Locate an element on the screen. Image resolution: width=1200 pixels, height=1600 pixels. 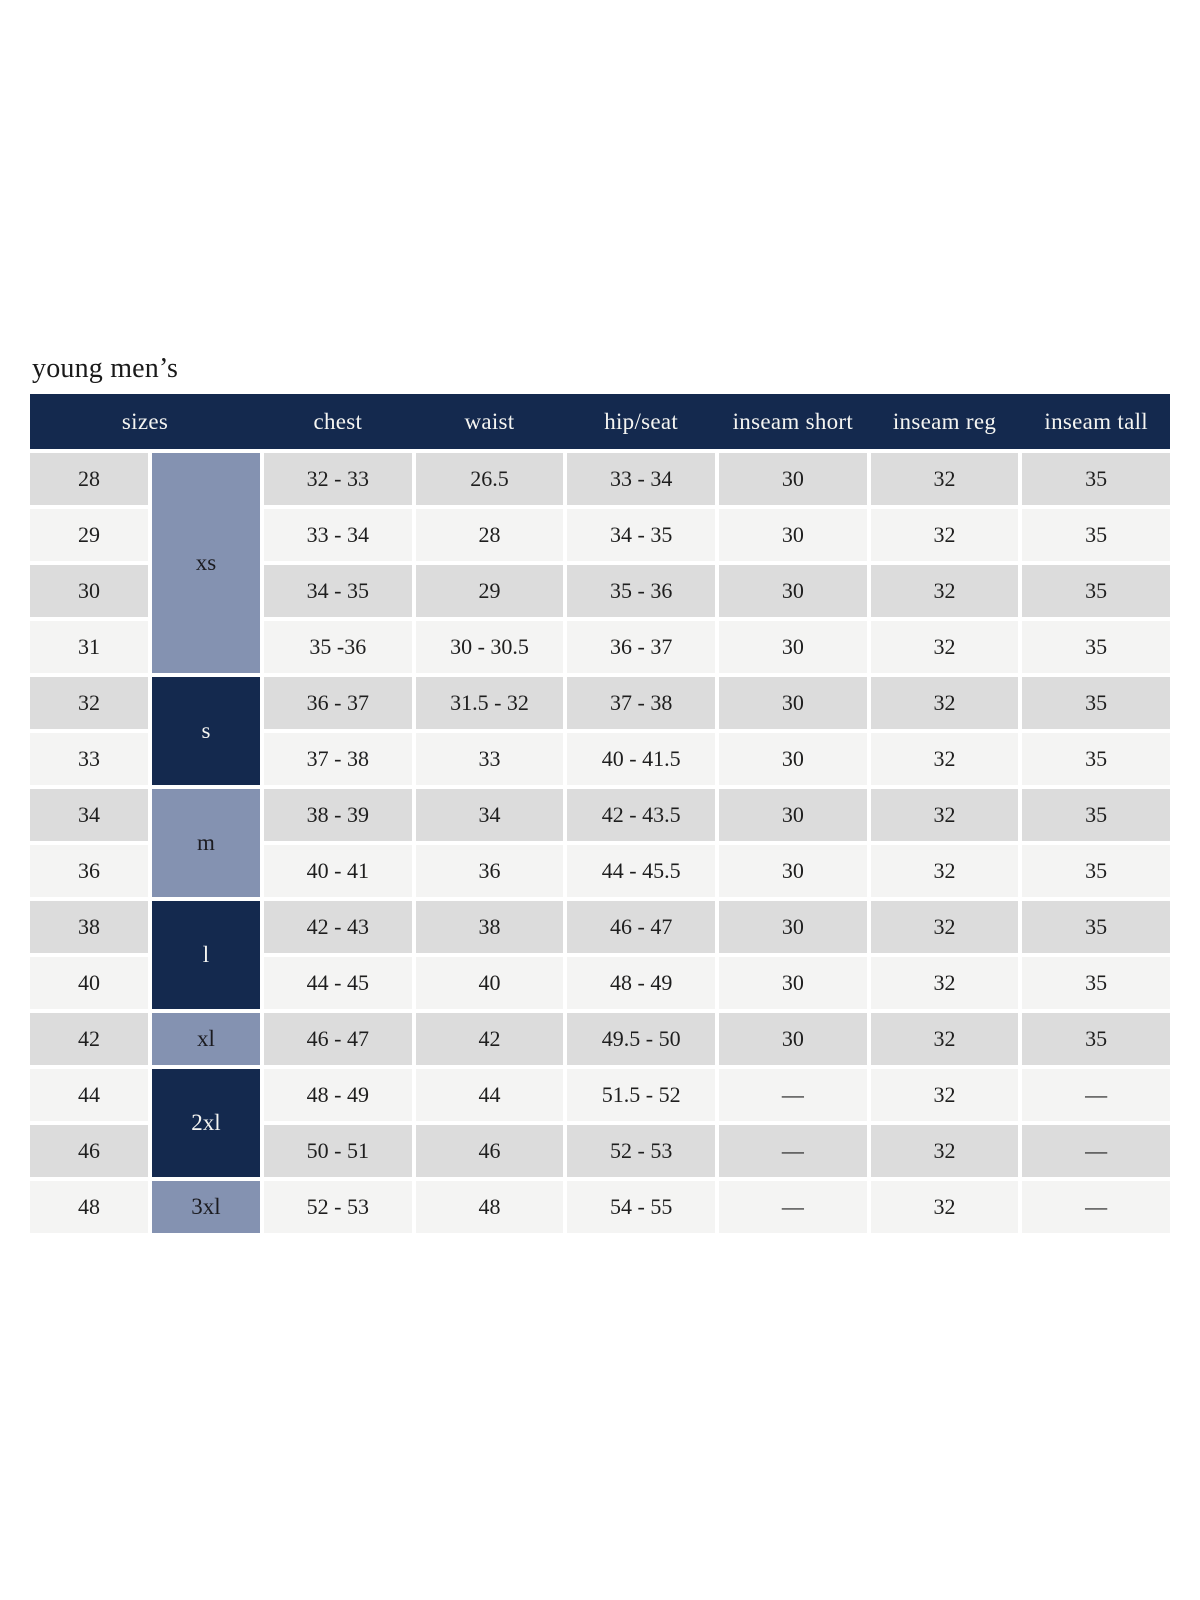
size-number-cell: 31 is located at coordinates (89, 646).